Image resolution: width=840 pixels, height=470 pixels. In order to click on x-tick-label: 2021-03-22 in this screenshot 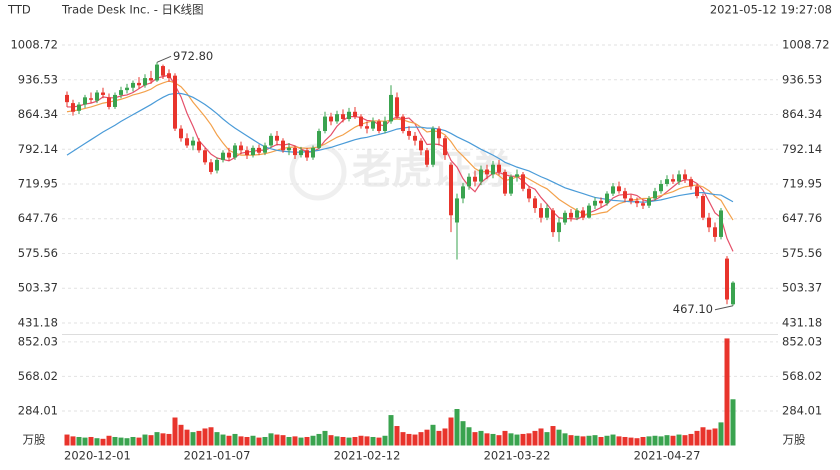, I will do `click(517, 456)`.